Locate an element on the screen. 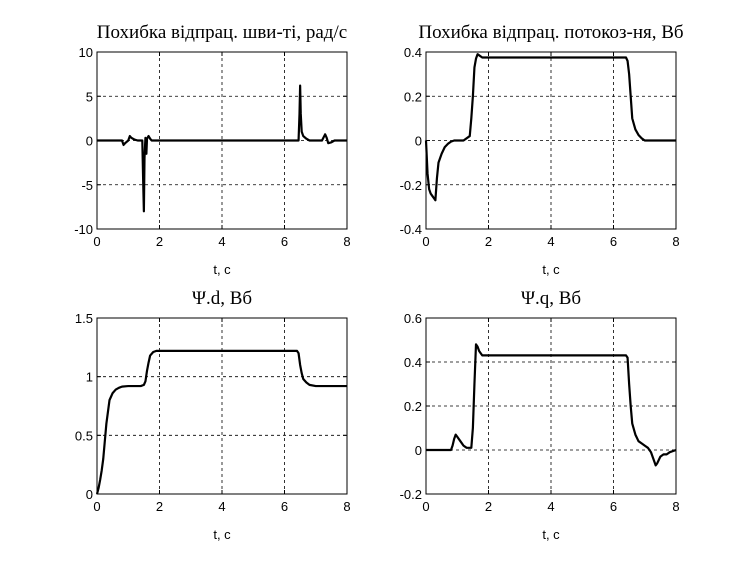 The width and height of the screenshot is (747, 561). y-tick-label: 1 is located at coordinates (89, 377).